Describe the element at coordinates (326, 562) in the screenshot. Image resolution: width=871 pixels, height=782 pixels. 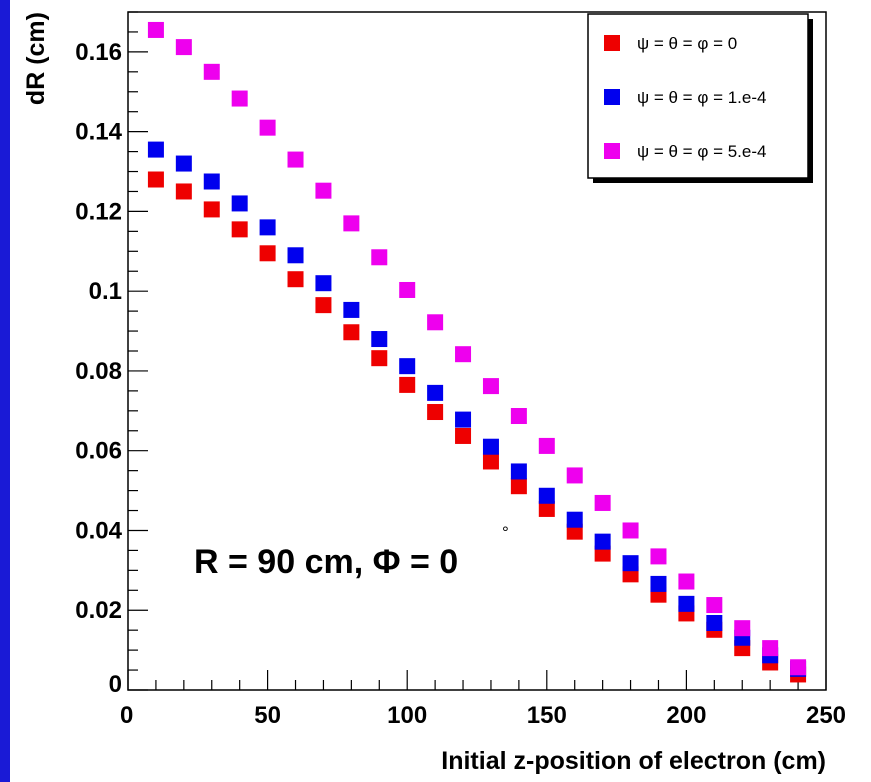
I see `annotation-text: R = 90 cm, Φ = 0` at that location.